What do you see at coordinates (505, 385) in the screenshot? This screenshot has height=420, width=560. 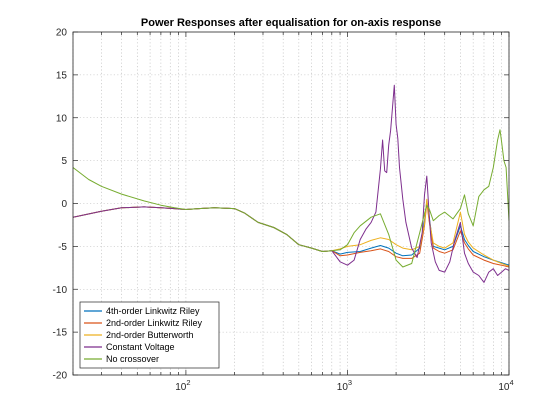 I see `x-tick-label: 10⁴` at bounding box center [505, 385].